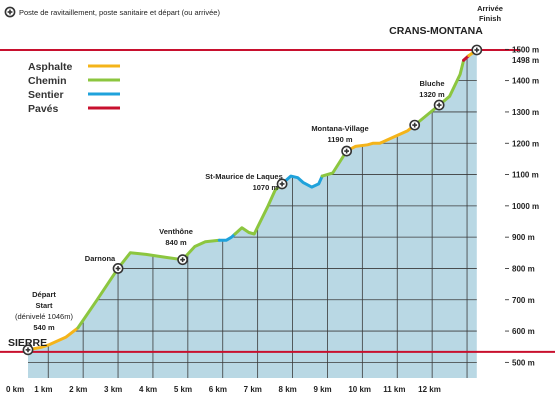 Image resolution: width=555 pixels, height=405 pixels. Describe the element at coordinates (523, 362) in the screenshot. I see `y-tick-label: 500 m` at that location.